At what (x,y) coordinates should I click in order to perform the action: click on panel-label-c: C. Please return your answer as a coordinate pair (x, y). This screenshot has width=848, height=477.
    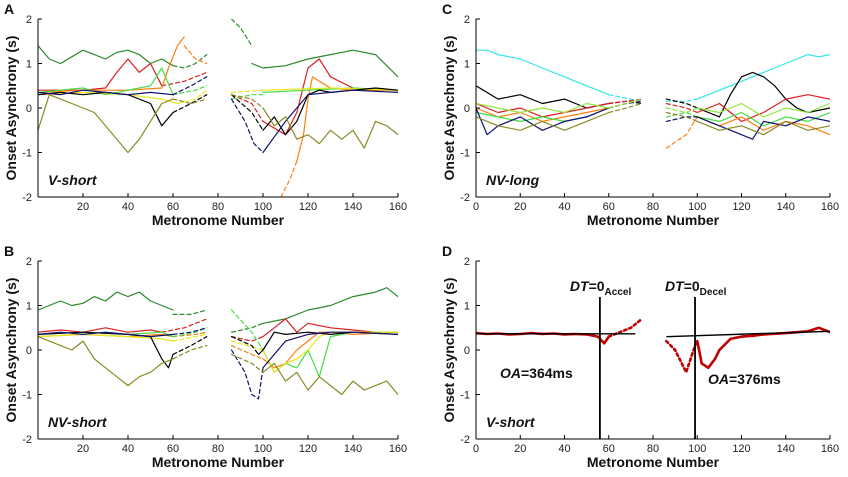
    Looking at the image, I should click on (447, 9).